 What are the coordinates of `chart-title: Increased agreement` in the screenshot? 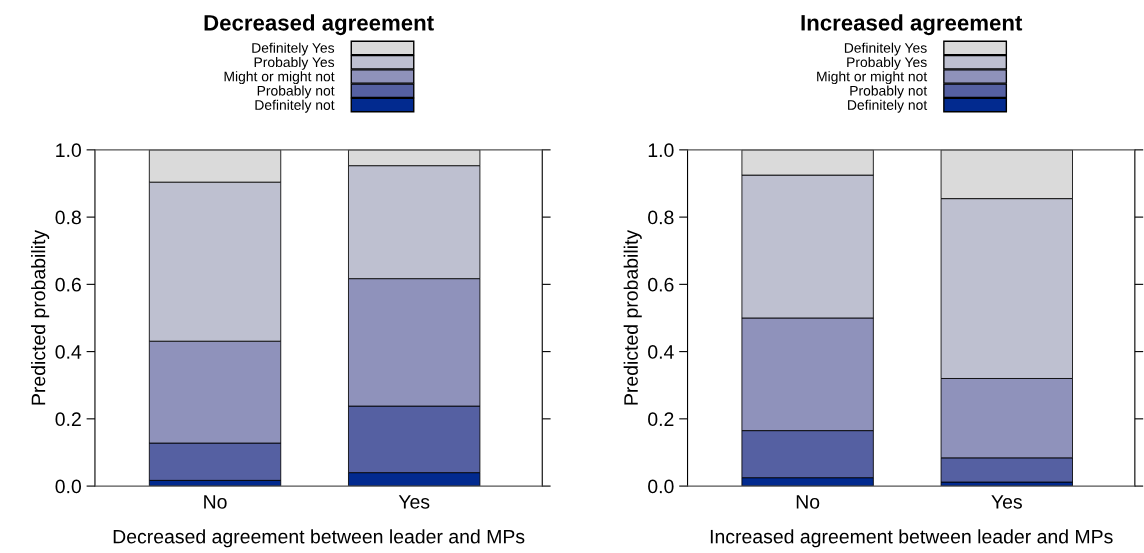 It's located at (912, 25).